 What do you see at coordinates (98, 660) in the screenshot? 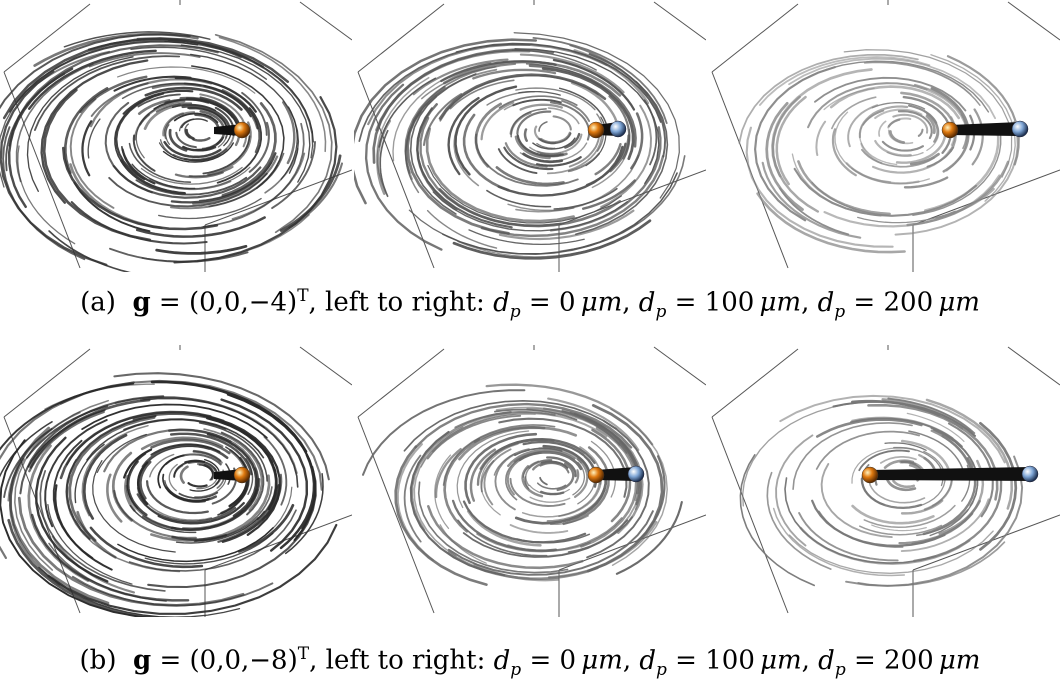
I see `caption-label: (b)` at bounding box center [98, 660].